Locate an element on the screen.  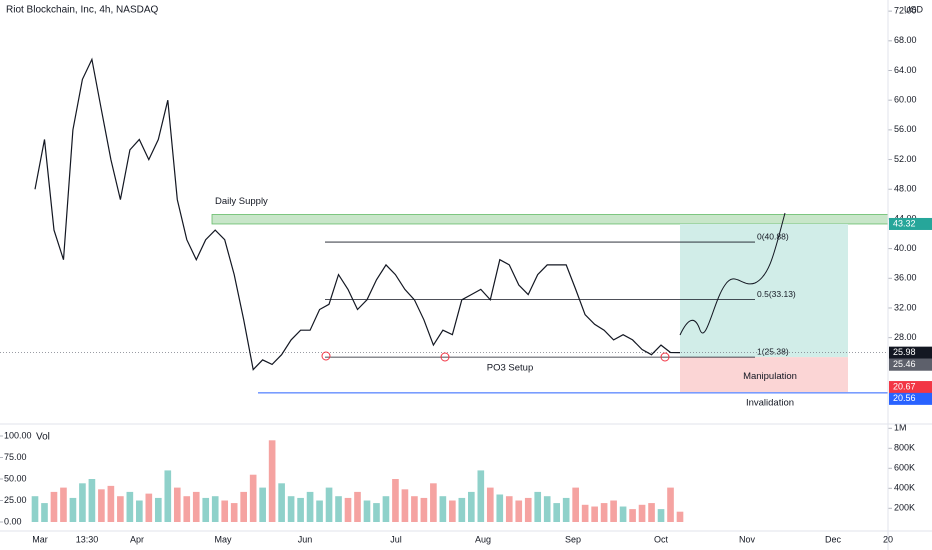
x-tick-label: 13:30 is located at coordinates (87, 539).